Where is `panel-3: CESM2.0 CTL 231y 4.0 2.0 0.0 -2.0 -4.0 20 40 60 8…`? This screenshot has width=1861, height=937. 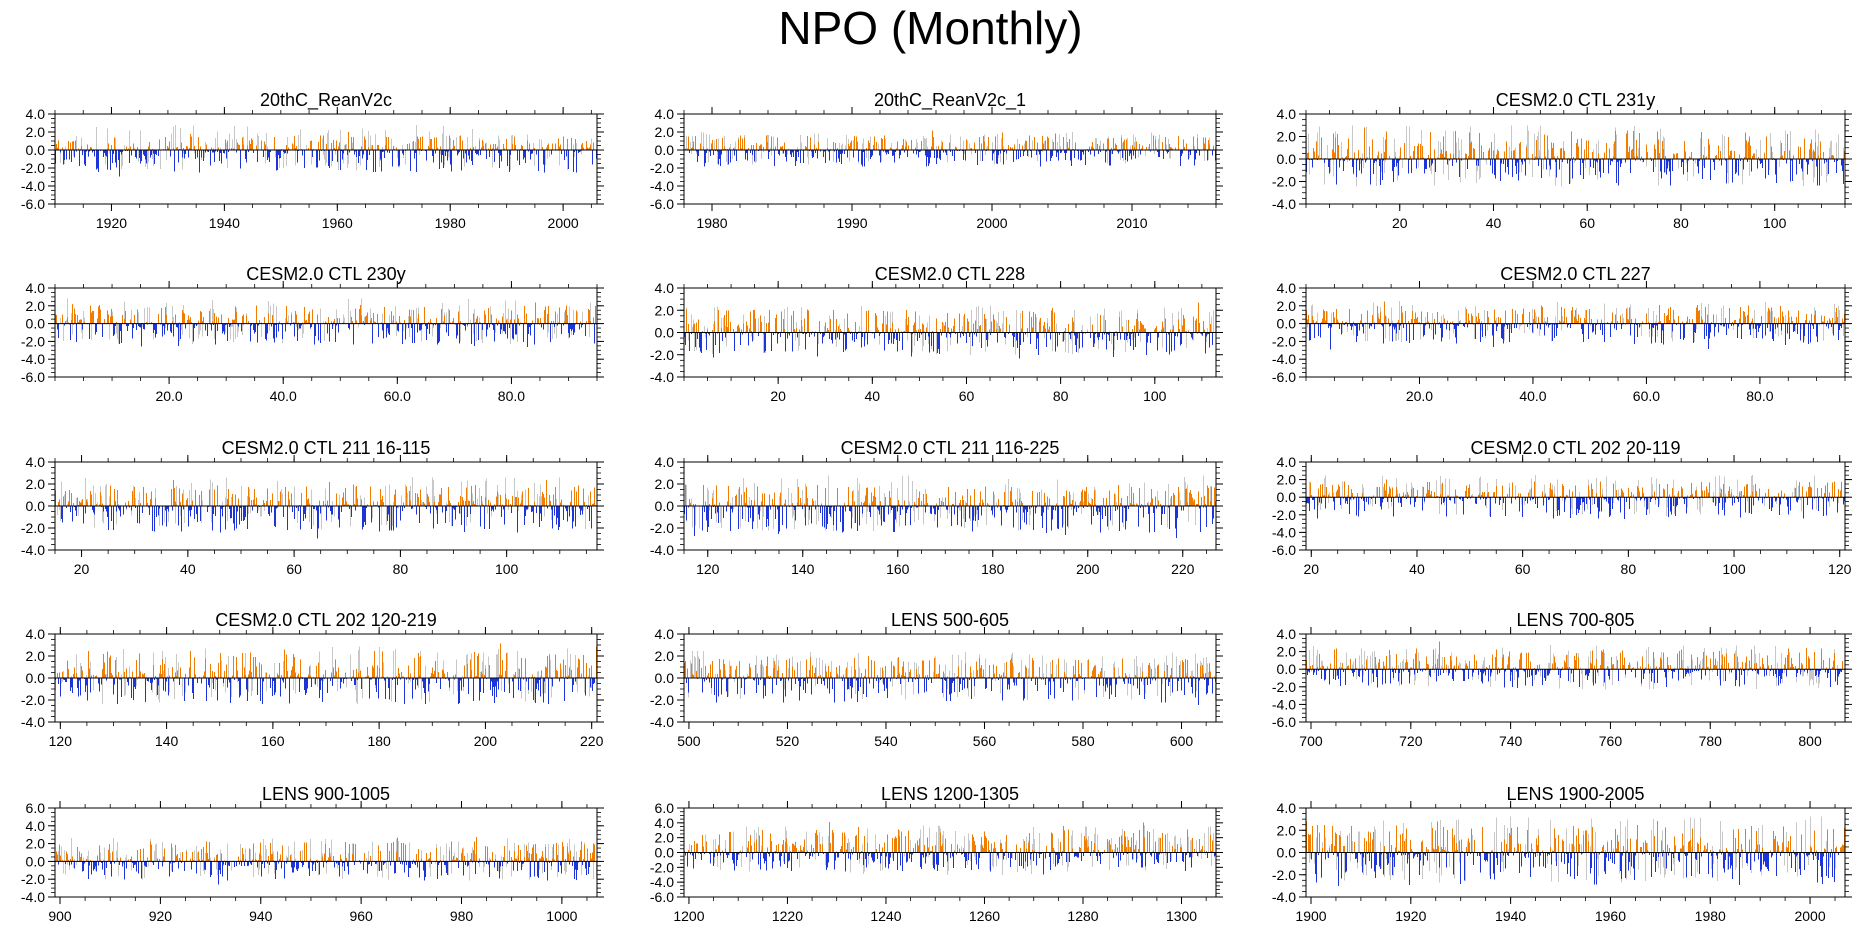
panel-3: CESM2.0 CTL 231y 4.0 2.0 0.0 -2.0 -4.0 20 40 60 8… is located at coordinates (1562, 160).